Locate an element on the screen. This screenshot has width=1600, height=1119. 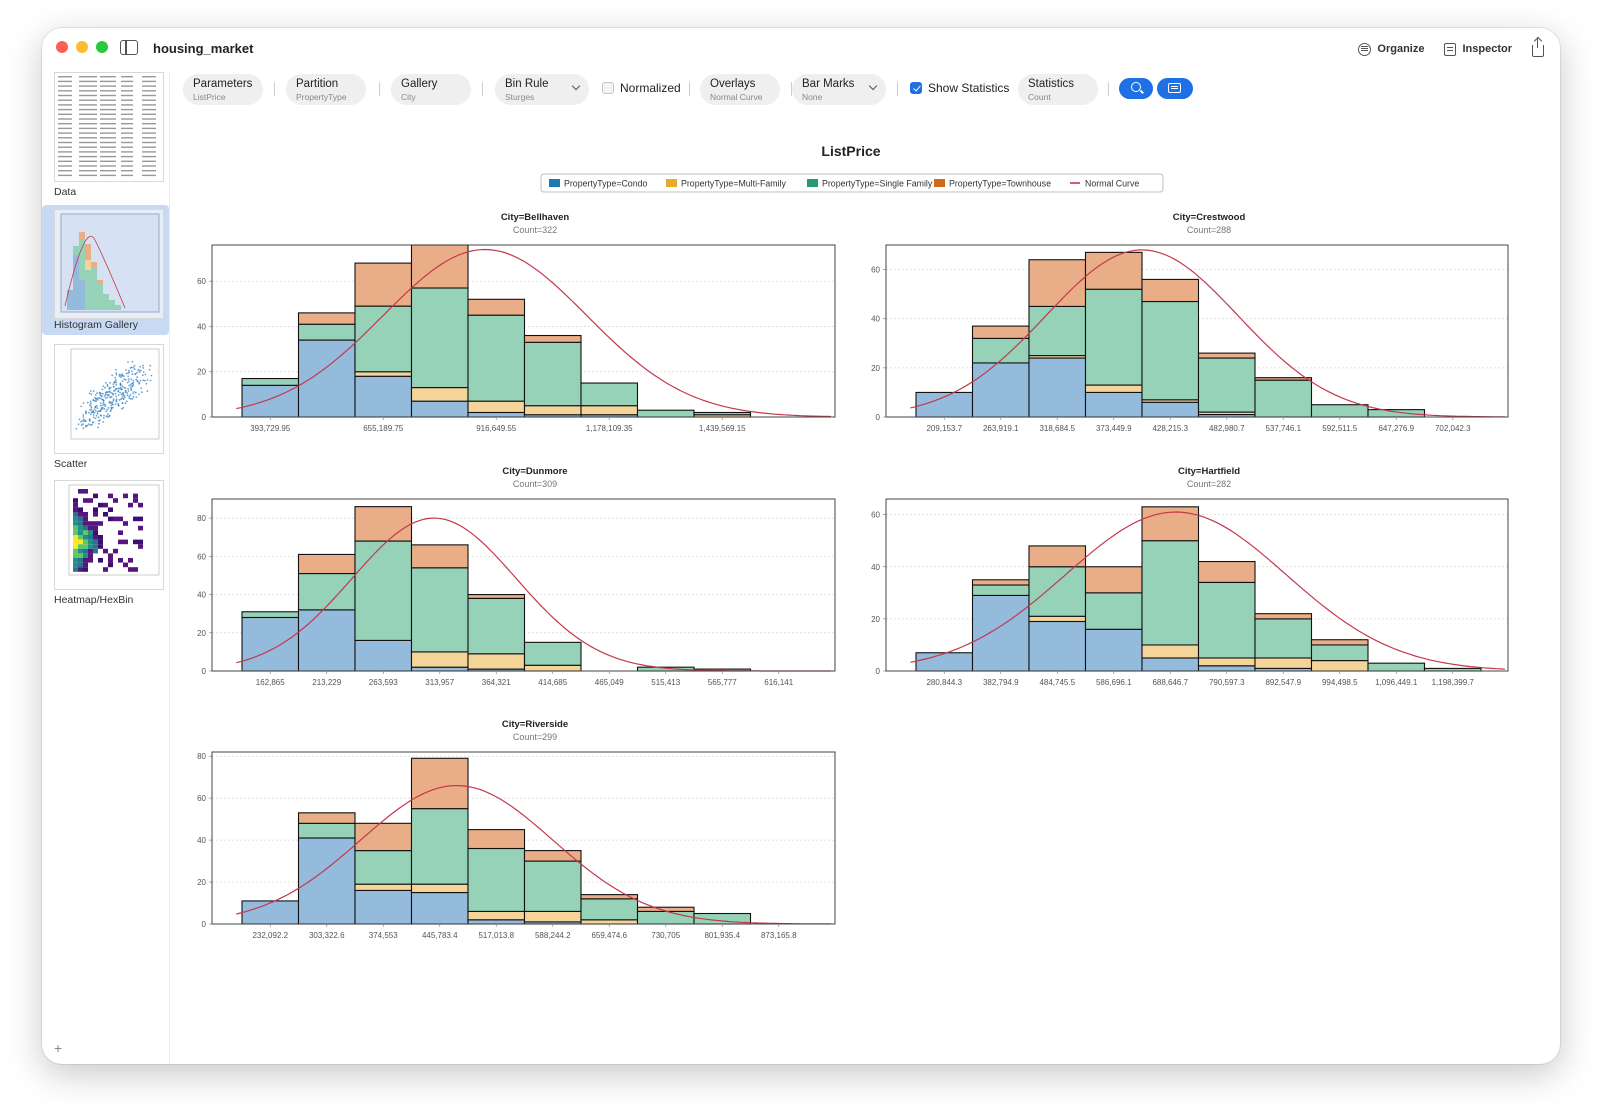
normalized-checkbox is located at coordinates (608, 88).